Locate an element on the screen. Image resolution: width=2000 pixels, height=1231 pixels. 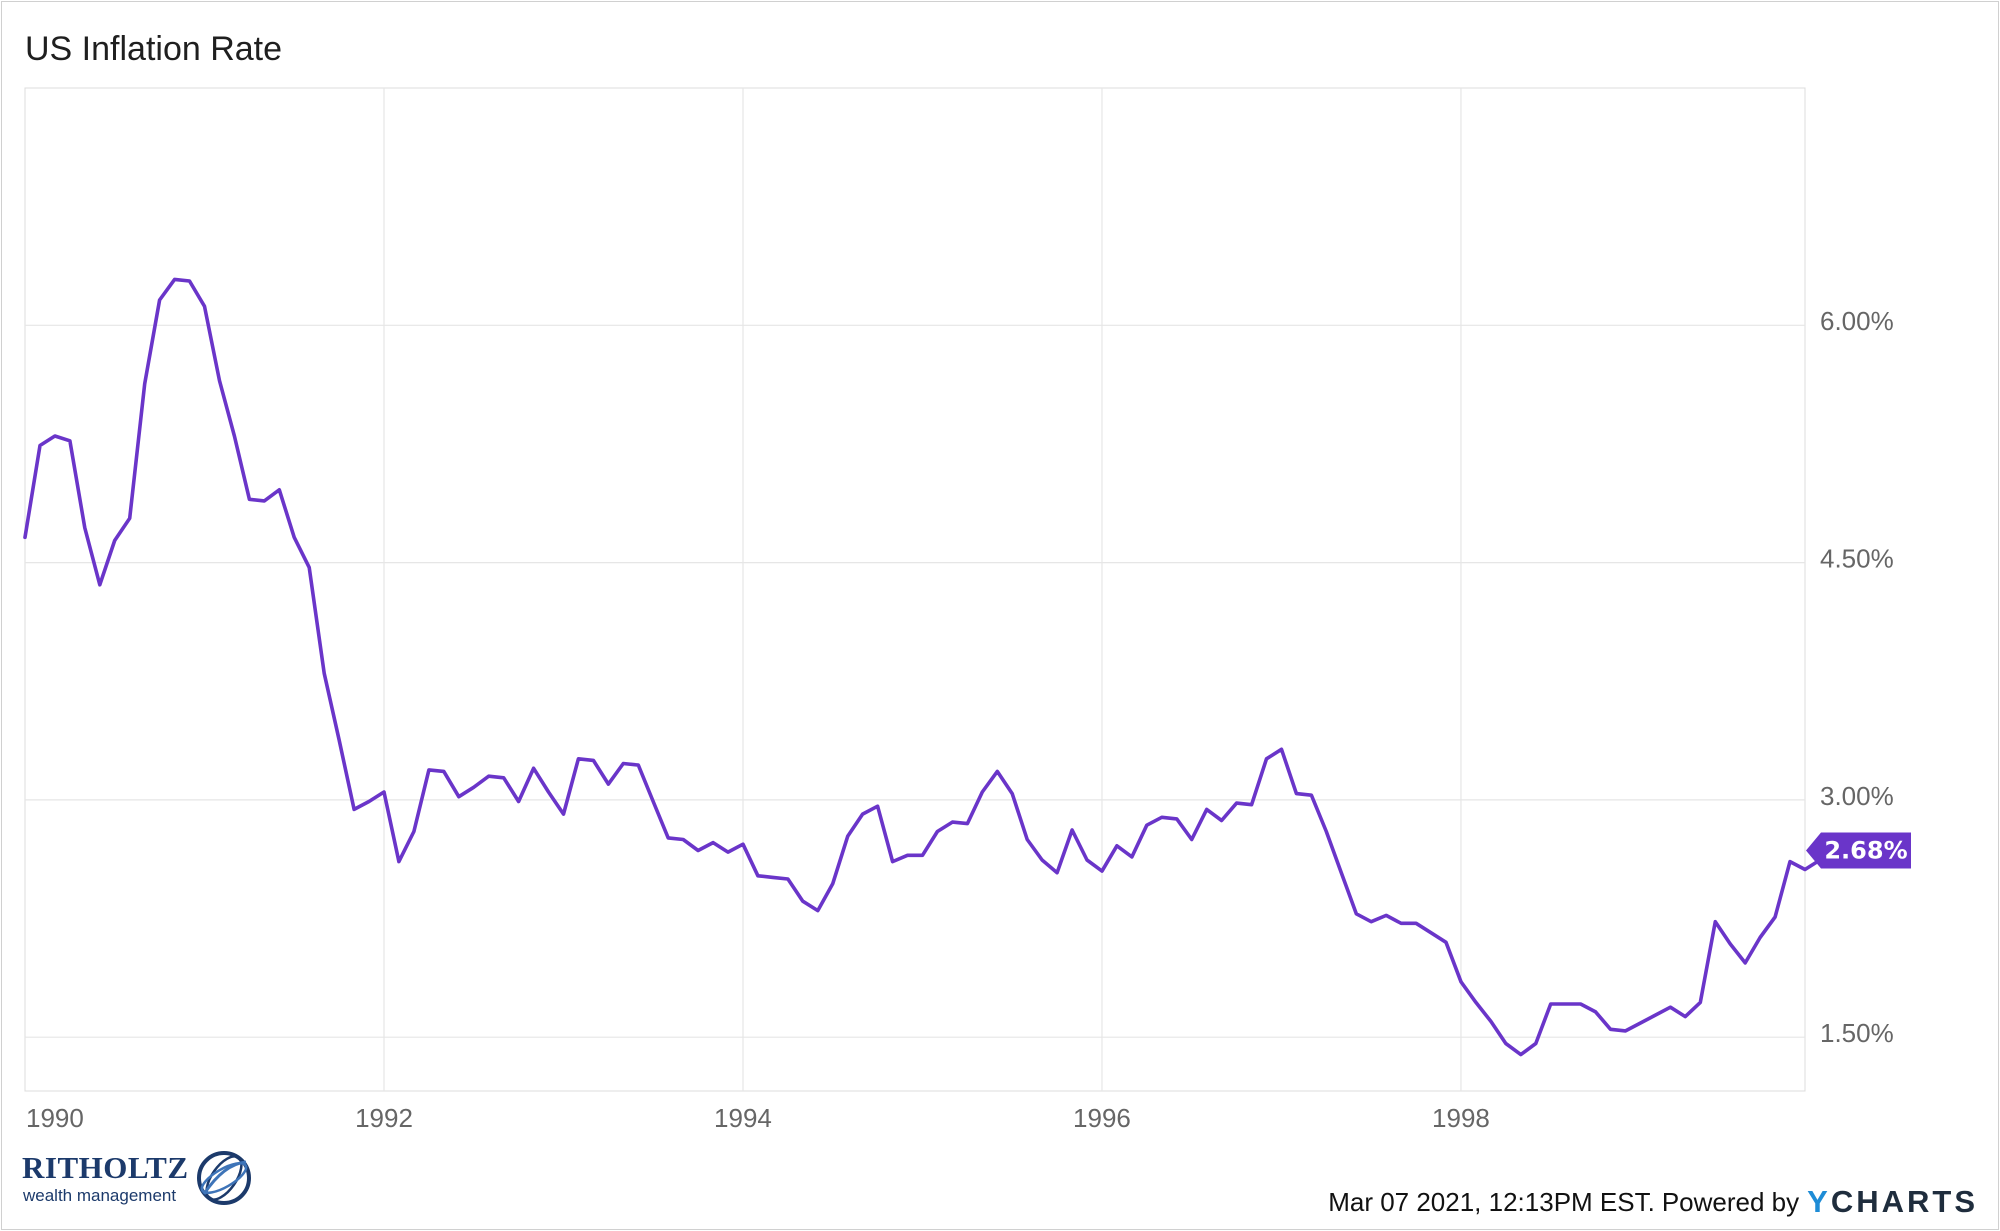
y-tick-label: 1.50% is located at coordinates (1857, 1033).